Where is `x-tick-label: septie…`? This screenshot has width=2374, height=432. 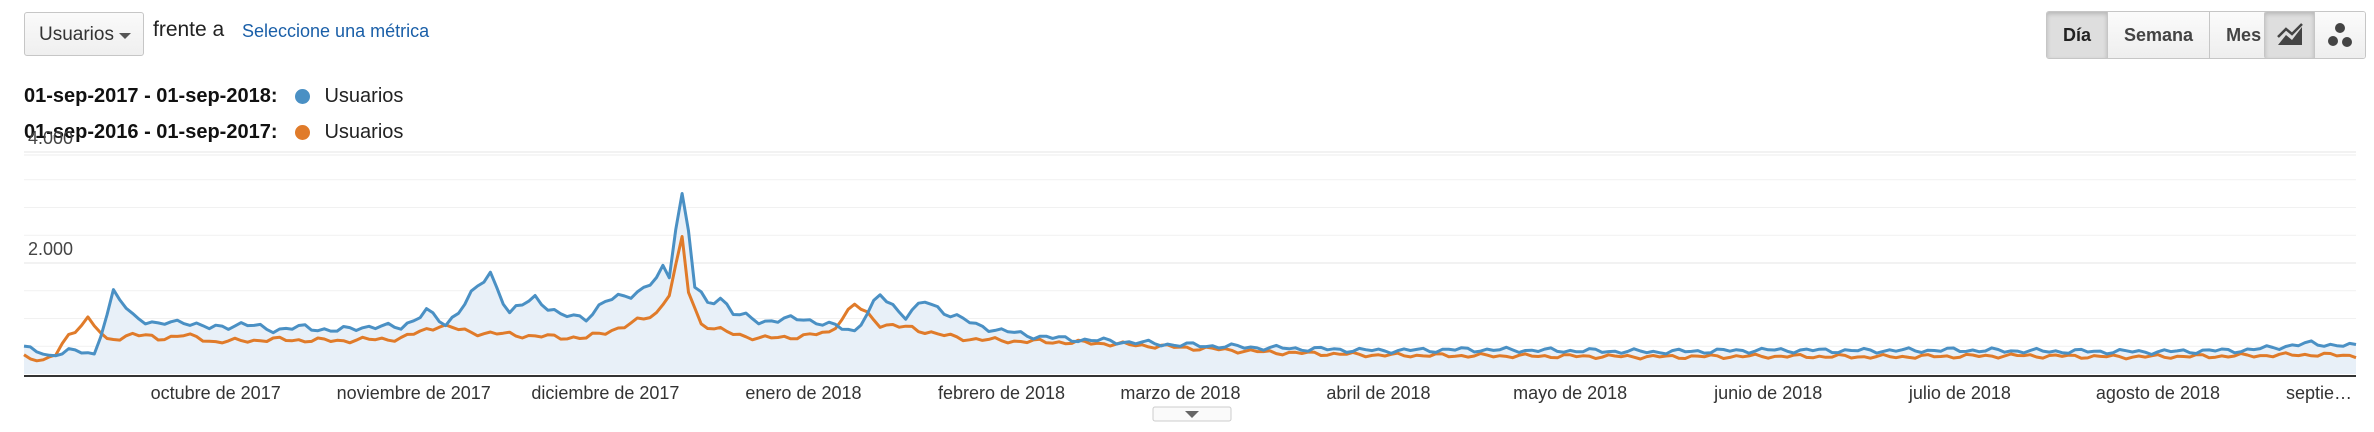 x-tick-label: septie… is located at coordinates (2319, 393).